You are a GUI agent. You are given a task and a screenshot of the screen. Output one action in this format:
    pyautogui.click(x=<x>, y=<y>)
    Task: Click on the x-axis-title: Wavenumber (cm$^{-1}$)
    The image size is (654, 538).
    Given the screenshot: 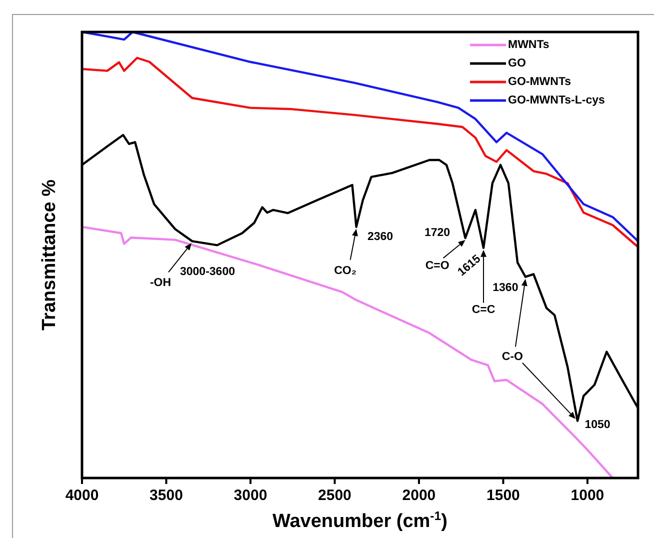 What is the action you would take?
    pyautogui.click(x=360, y=520)
    